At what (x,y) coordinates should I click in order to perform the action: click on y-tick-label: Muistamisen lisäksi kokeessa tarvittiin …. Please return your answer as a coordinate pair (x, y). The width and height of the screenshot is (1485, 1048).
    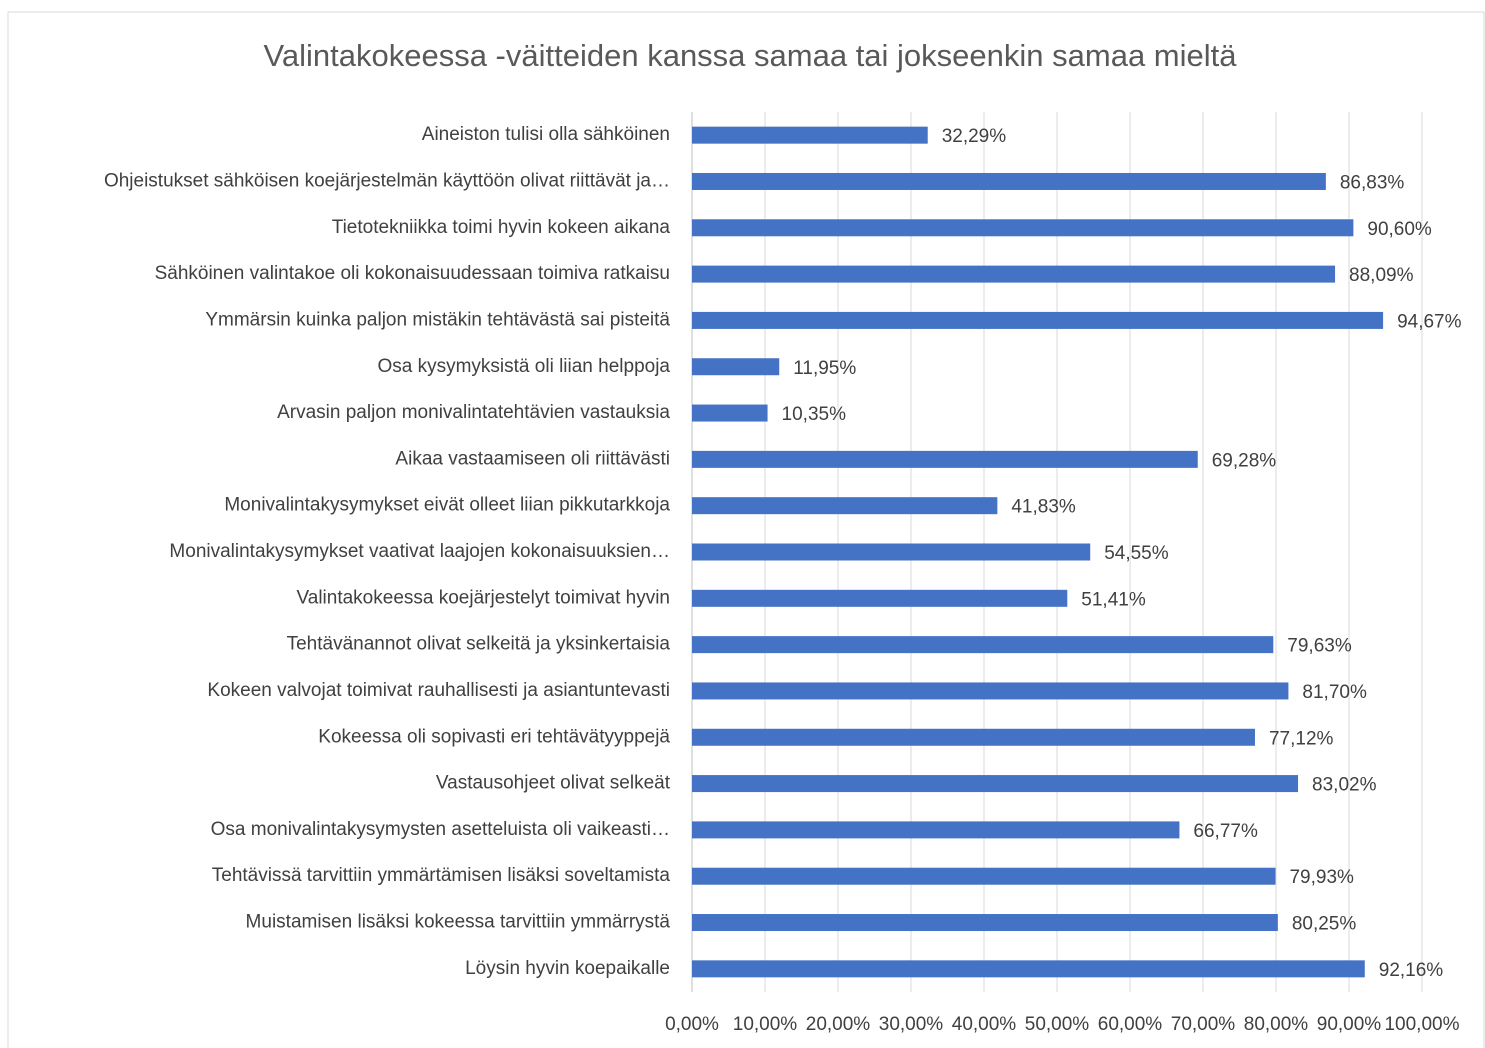
    Looking at the image, I should click on (458, 922).